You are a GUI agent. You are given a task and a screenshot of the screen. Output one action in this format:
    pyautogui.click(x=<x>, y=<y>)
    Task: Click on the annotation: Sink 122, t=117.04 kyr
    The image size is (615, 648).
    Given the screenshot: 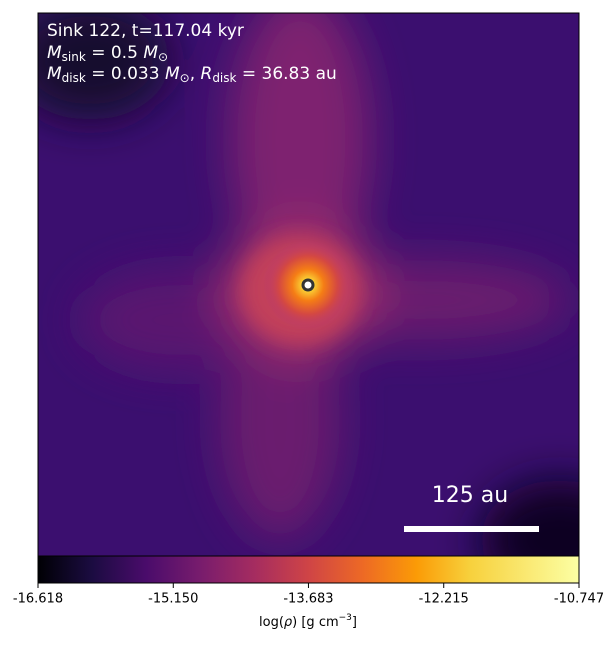 What is the action you would take?
    pyautogui.click(x=145, y=31)
    